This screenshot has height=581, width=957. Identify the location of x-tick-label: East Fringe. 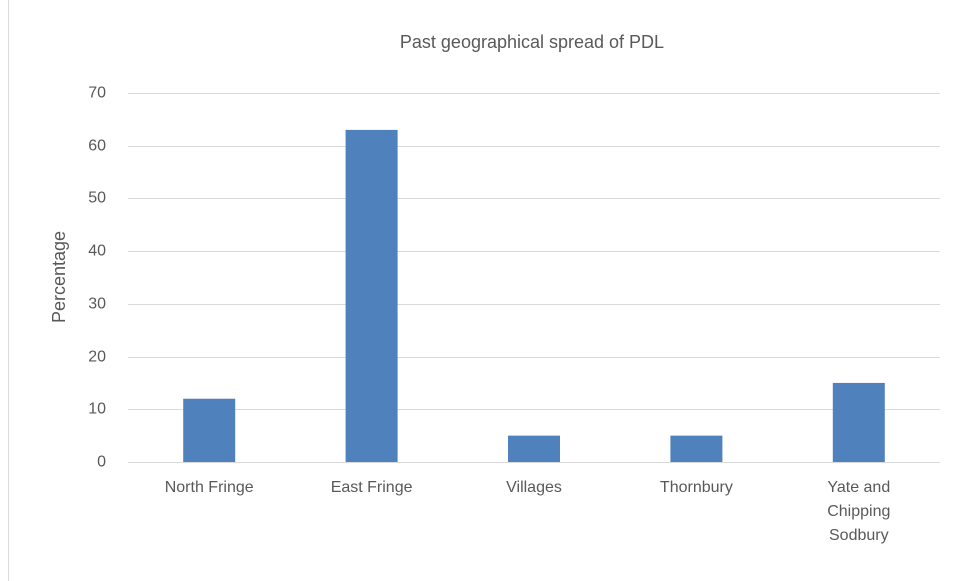
(371, 487).